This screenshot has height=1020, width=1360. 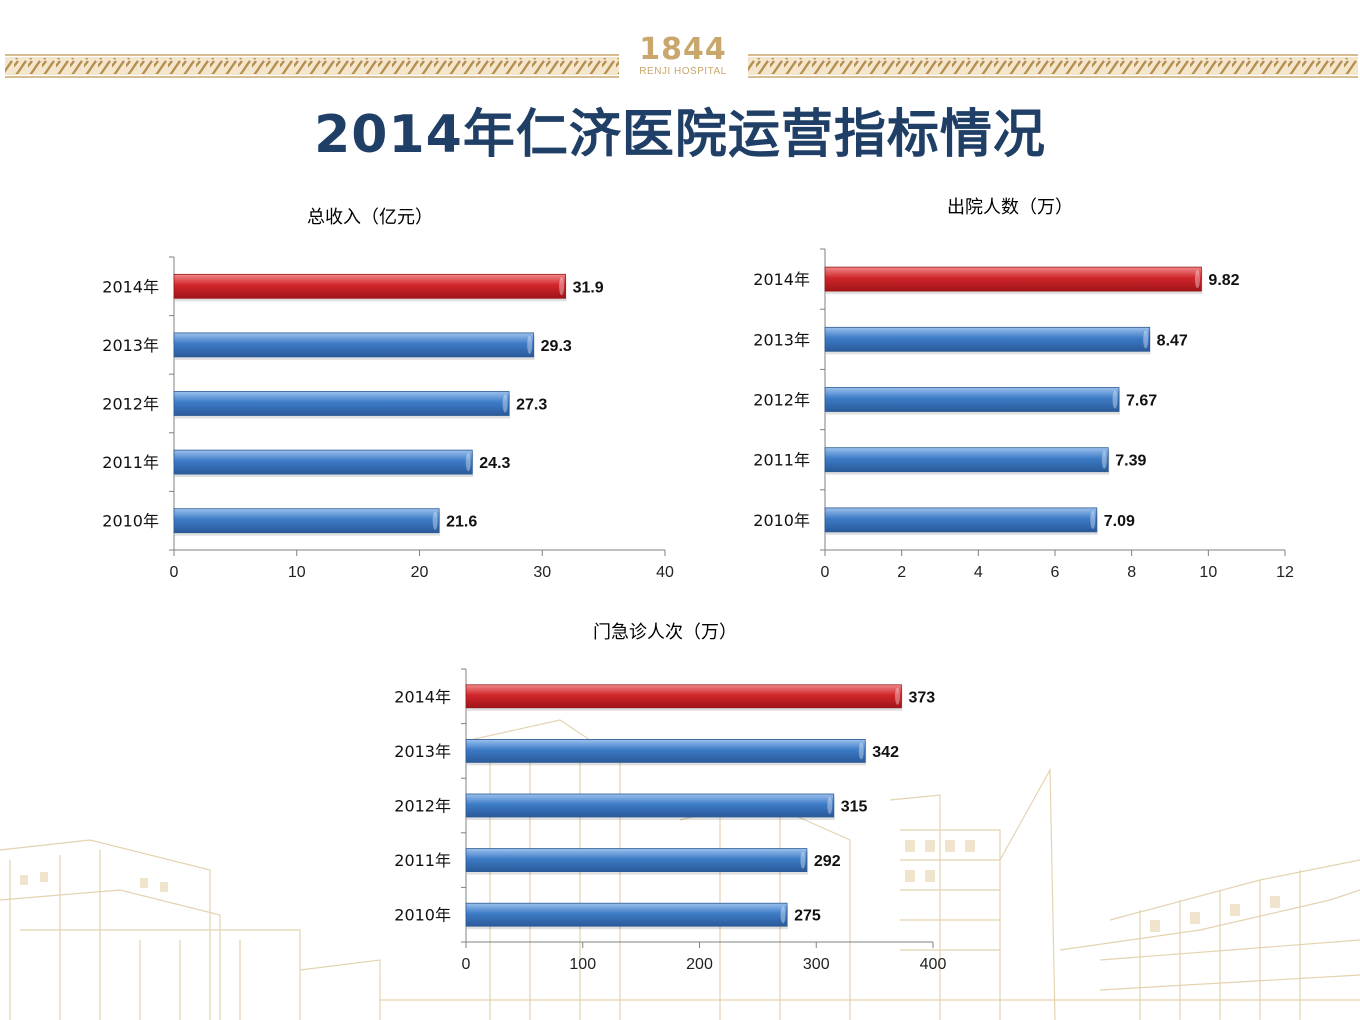 What do you see at coordinates (1131, 572) in the screenshot?
I see `x-tick-label: 8` at bounding box center [1131, 572].